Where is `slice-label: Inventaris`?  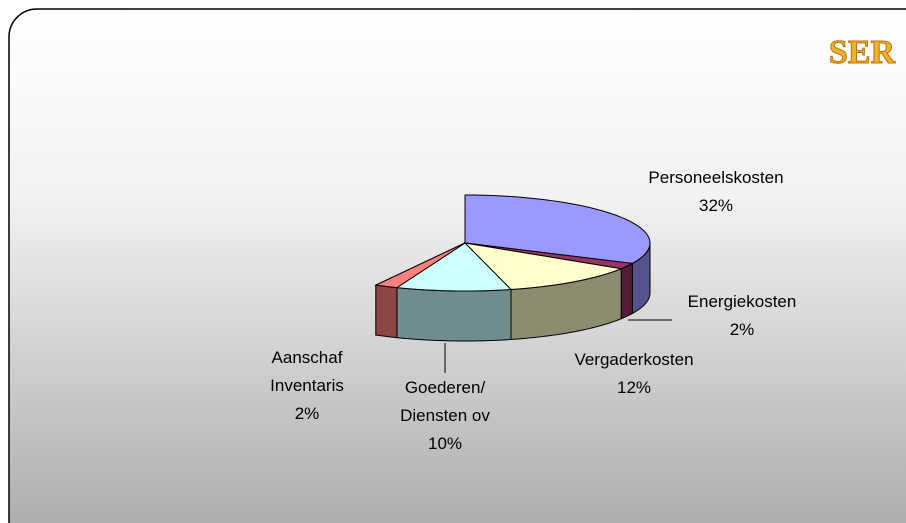 slice-label: Inventaris is located at coordinates (307, 385).